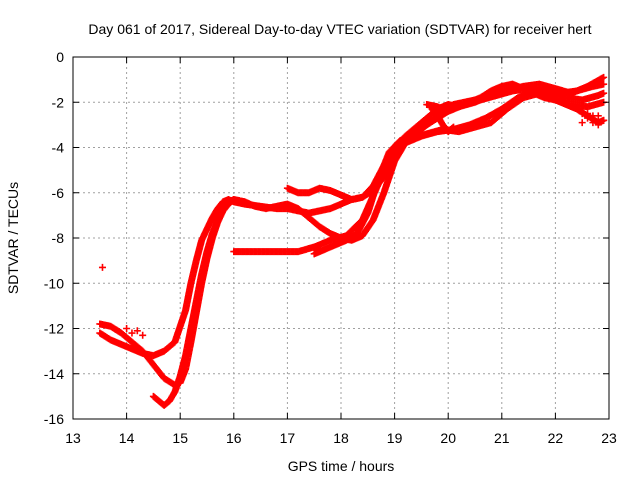 The width and height of the screenshot is (640, 480). What do you see at coordinates (395, 438) in the screenshot?
I see `x-tick-label: 19` at bounding box center [395, 438].